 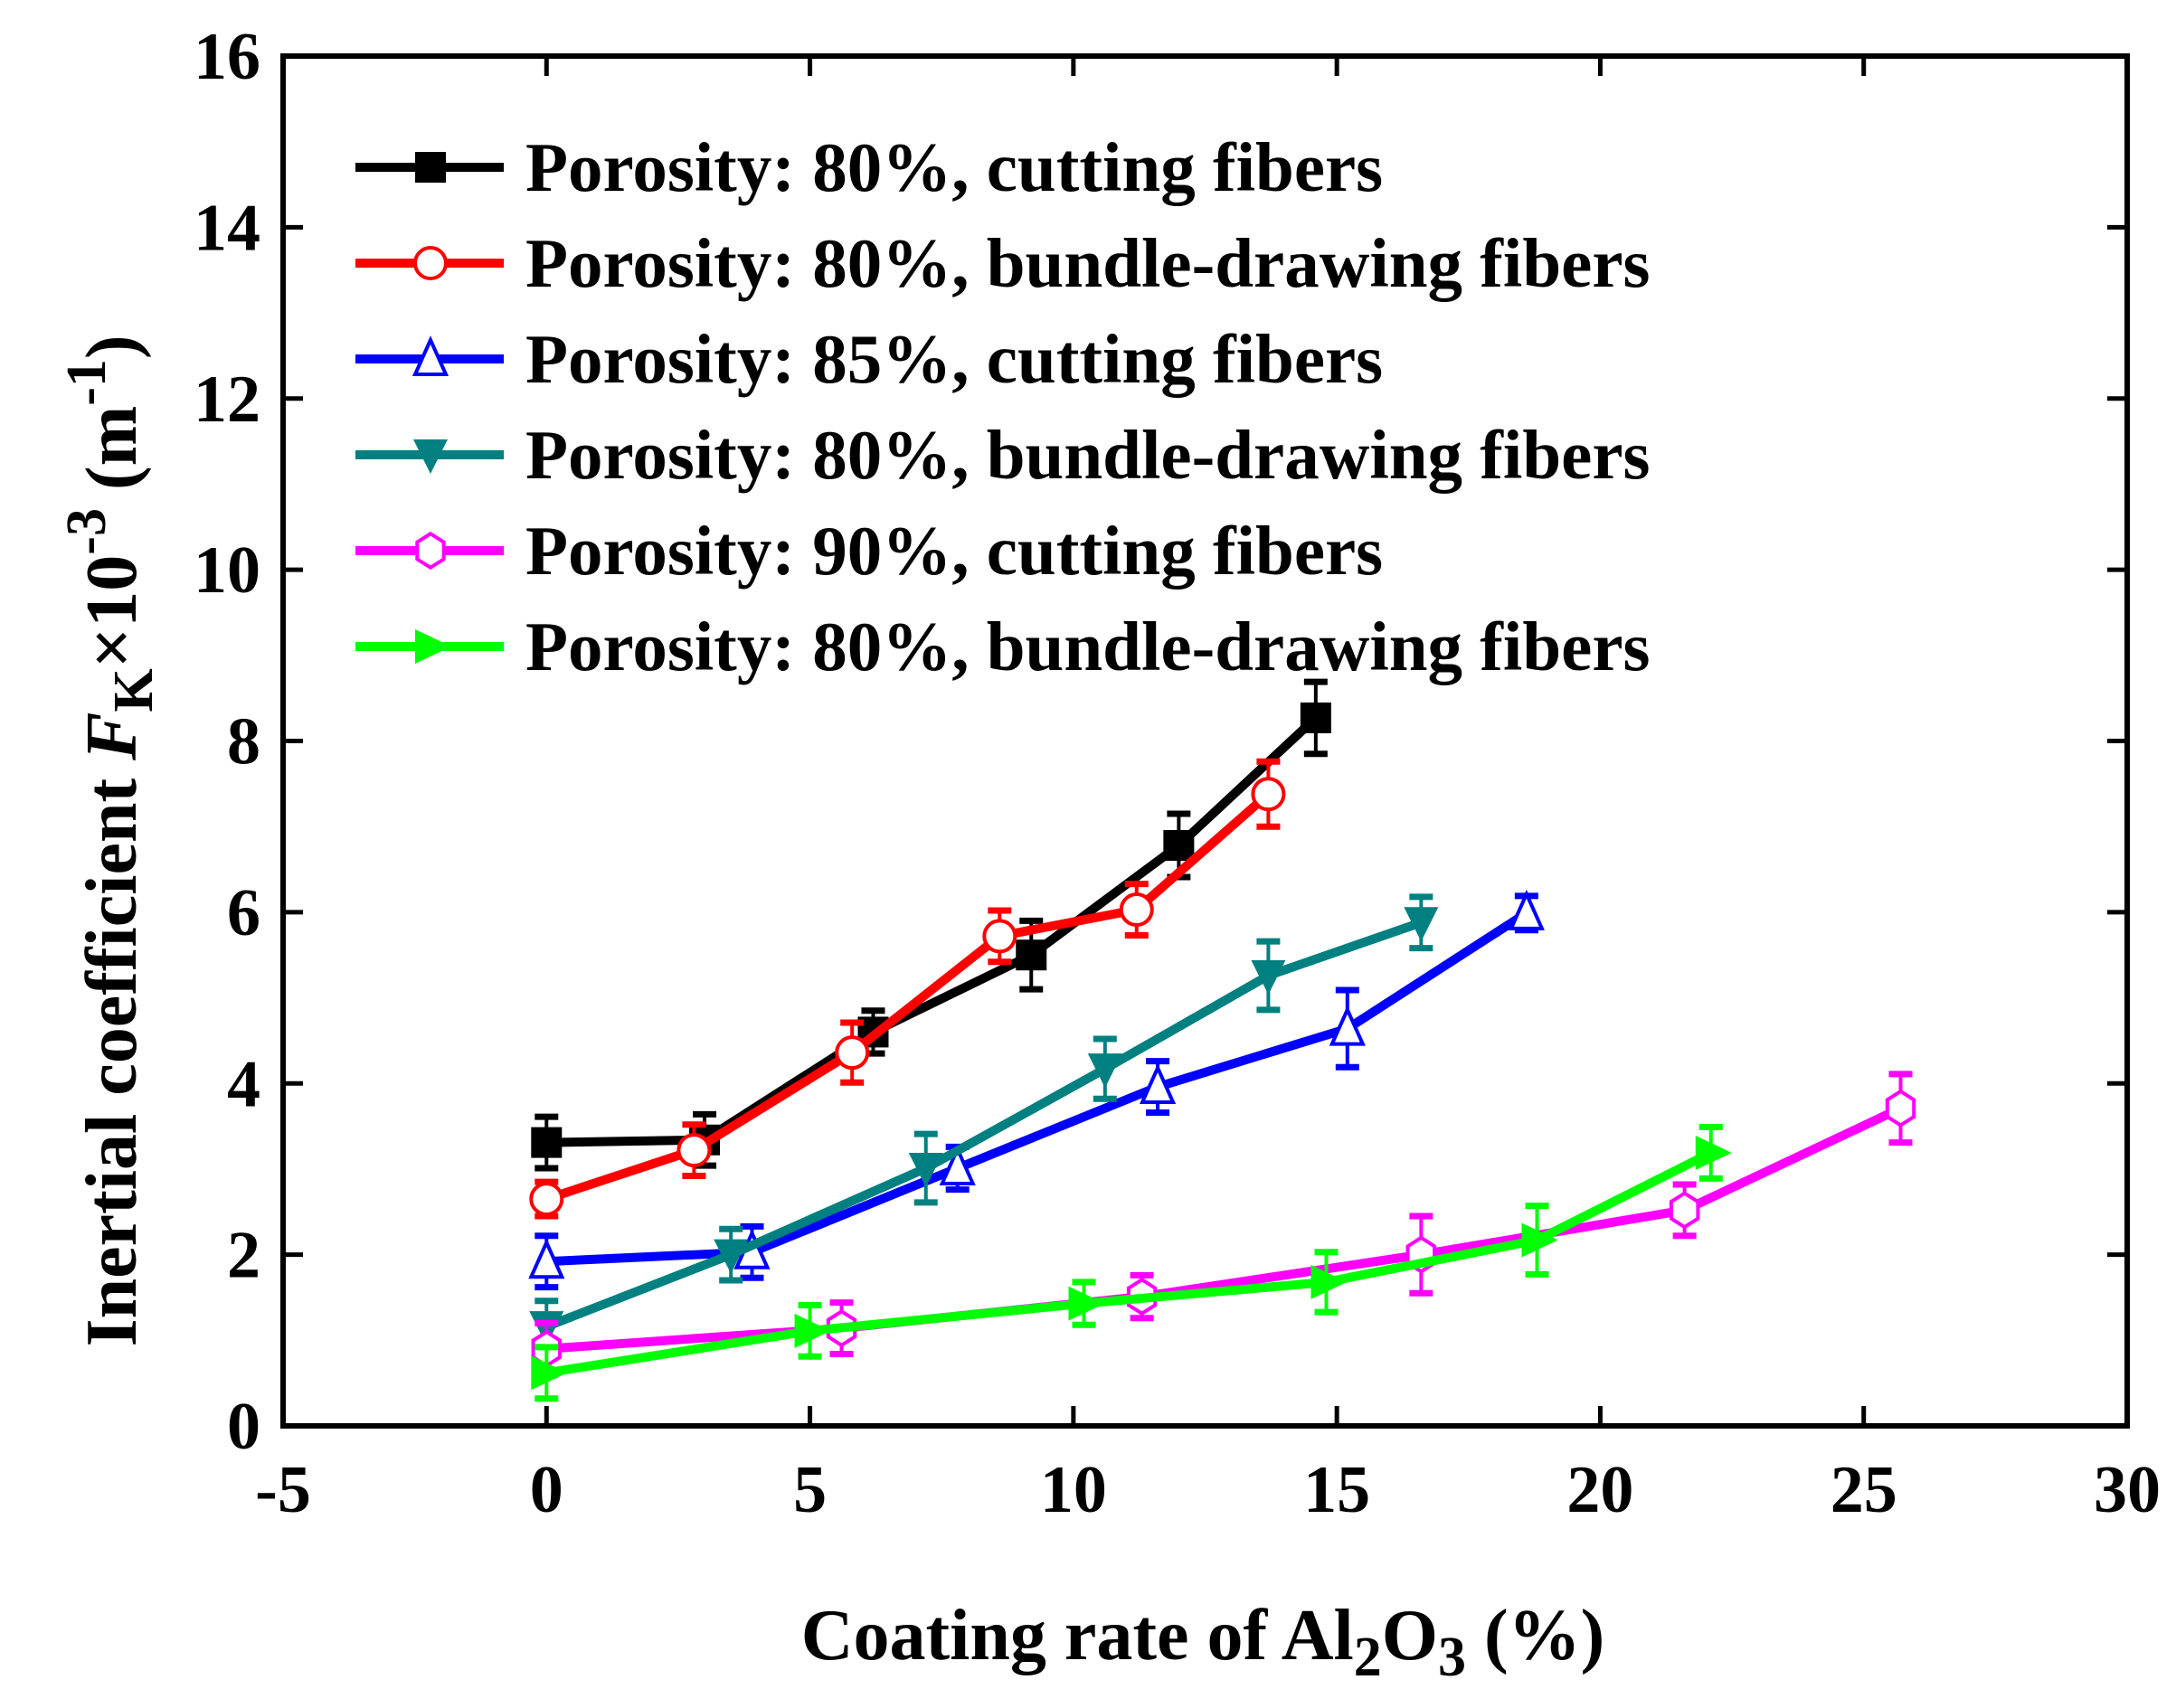 What do you see at coordinates (243, 913) in the screenshot?
I see `y-tick-label: 6` at bounding box center [243, 913].